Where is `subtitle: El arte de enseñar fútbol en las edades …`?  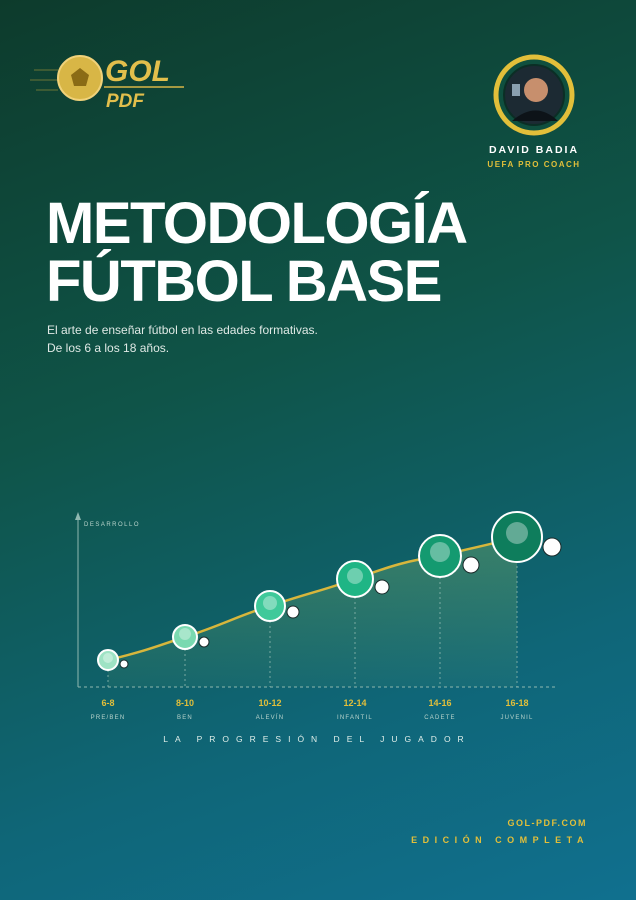
subtitle: El arte de enseñar fútbol en las edades … is located at coordinates (182, 339).